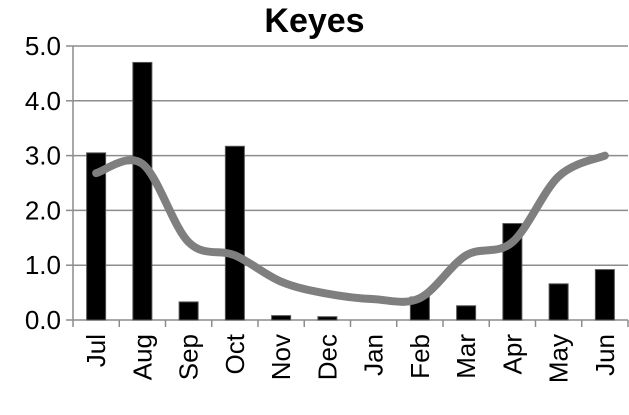  I want to click on bar-aug, so click(142, 191).